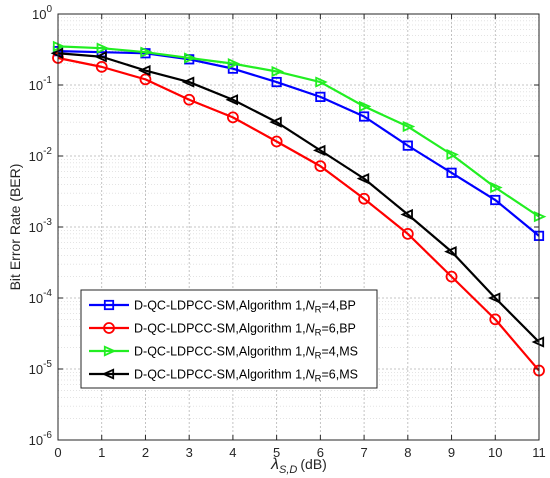  What do you see at coordinates (101, 452) in the screenshot?
I see `x-tick-label: 1` at bounding box center [101, 452].